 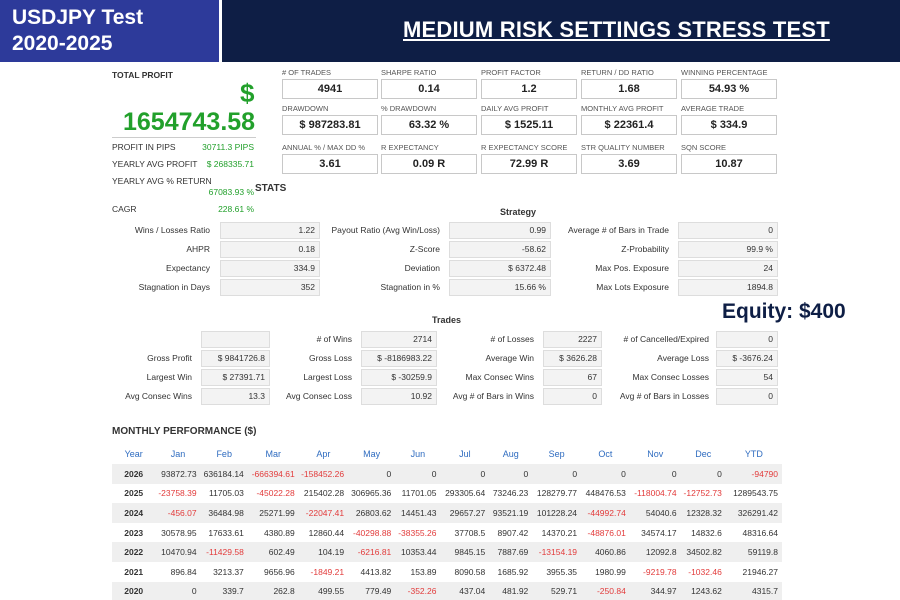 I want to click on table-cell: 9656.96, so click(x=273, y=571).